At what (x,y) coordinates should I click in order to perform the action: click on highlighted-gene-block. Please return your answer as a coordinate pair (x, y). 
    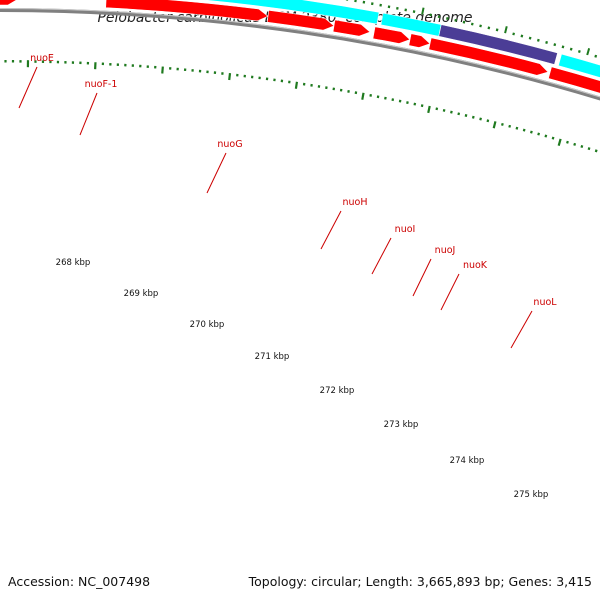
    Looking at the image, I should click on (498, 44).